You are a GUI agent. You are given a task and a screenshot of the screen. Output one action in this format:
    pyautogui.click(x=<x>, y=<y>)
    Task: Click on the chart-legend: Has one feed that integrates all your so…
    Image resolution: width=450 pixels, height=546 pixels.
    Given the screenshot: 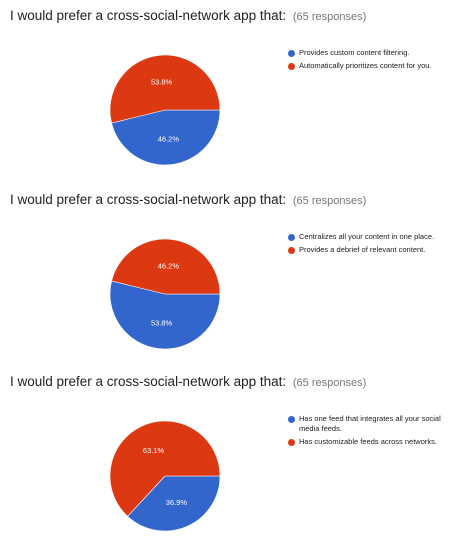 What is the action you would take?
    pyautogui.click(x=365, y=432)
    